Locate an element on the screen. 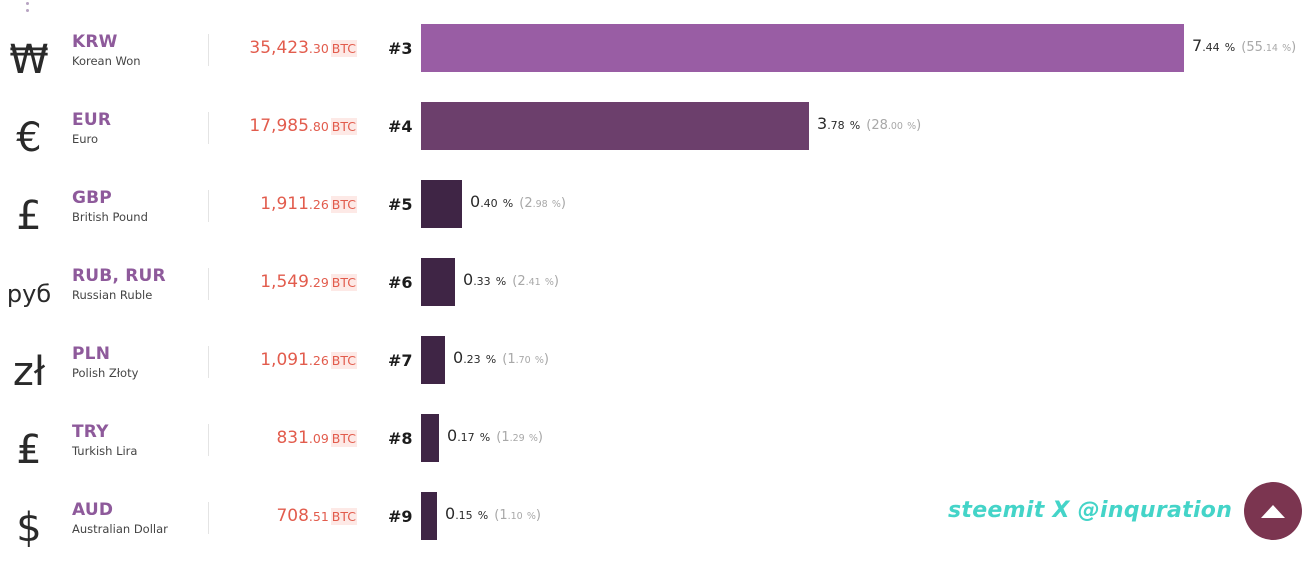  pct-decimal: .23 is located at coordinates (472, 359).